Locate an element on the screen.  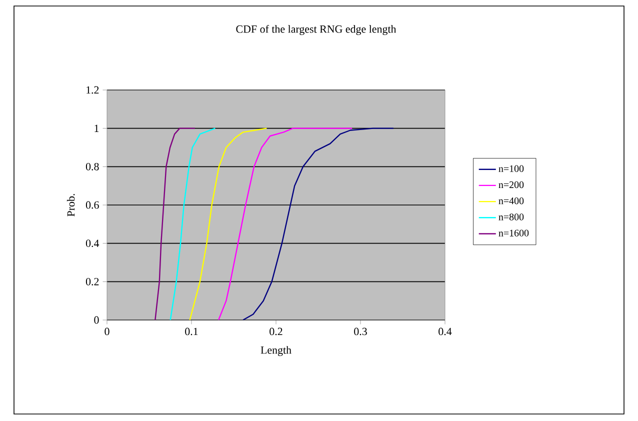
x-tick-label: 0.1 is located at coordinates (191, 332).